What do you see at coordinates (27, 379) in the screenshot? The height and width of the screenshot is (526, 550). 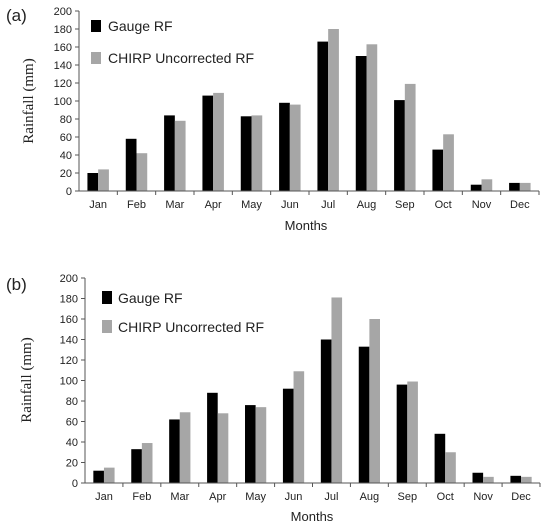 I see `y-axis-title: Rainfall (mm)` at bounding box center [27, 379].